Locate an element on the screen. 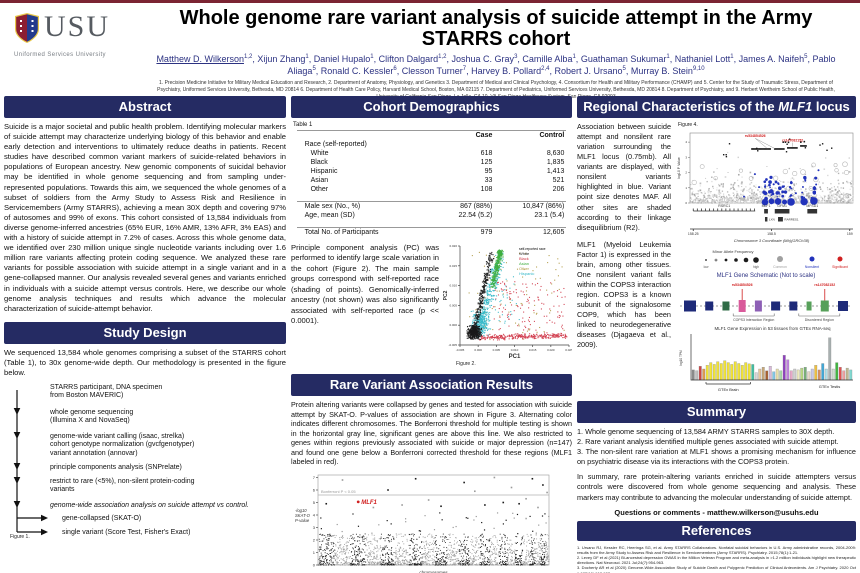  author: Harvey B. Pollard is located at coordinates (506, 70).